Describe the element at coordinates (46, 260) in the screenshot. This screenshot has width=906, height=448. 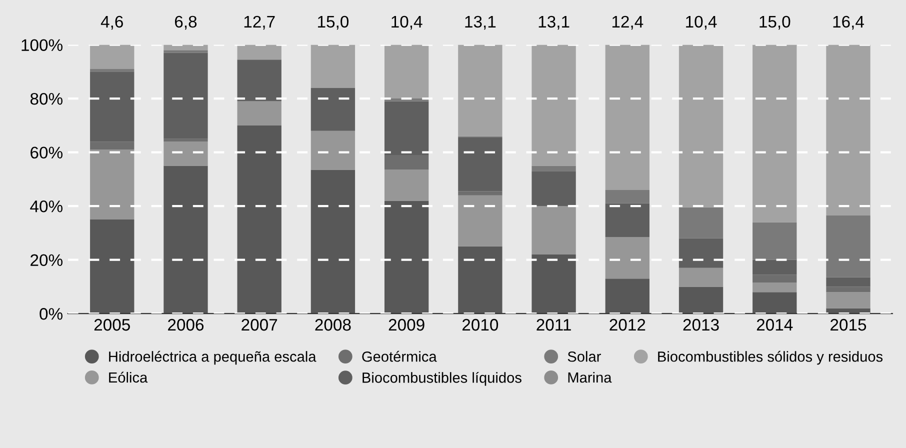
I see `y-tick-label: 20%` at that location.